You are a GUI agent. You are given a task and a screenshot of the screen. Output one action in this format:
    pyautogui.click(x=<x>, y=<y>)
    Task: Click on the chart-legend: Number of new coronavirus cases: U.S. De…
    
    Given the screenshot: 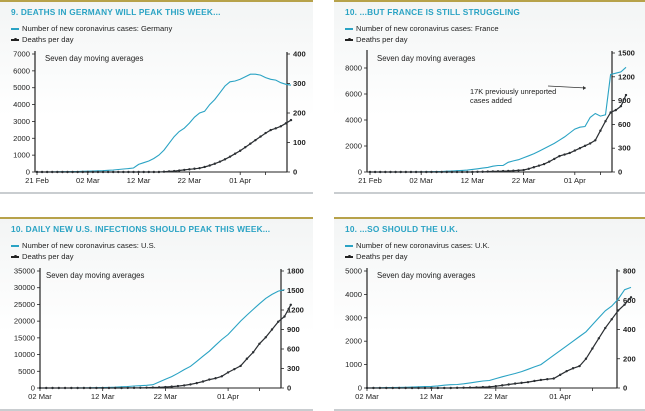 What is the action you would take?
    pyautogui.click(x=83, y=251)
    